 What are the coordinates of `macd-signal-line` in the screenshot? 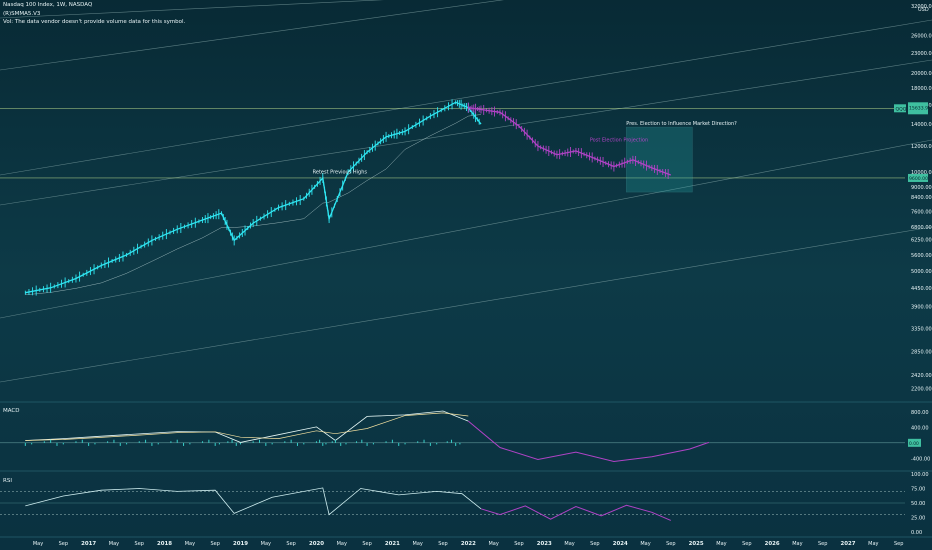 It's located at (247, 426).